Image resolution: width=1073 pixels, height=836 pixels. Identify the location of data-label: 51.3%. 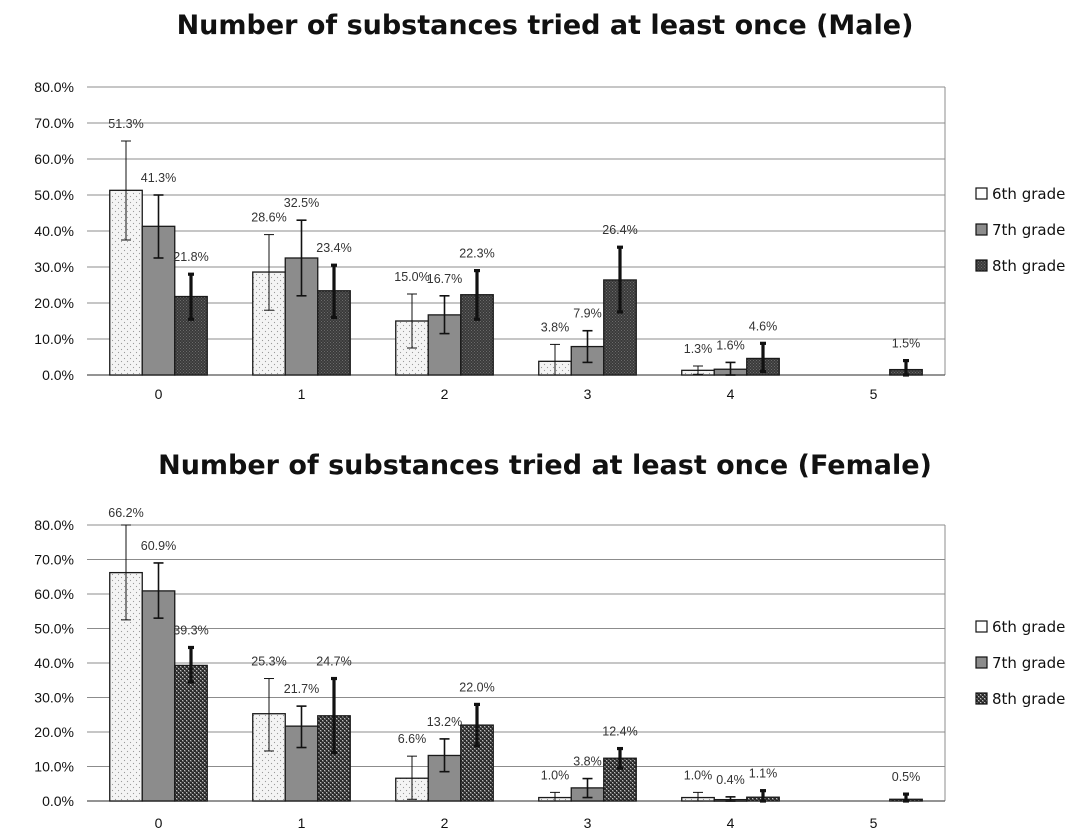
(125, 124).